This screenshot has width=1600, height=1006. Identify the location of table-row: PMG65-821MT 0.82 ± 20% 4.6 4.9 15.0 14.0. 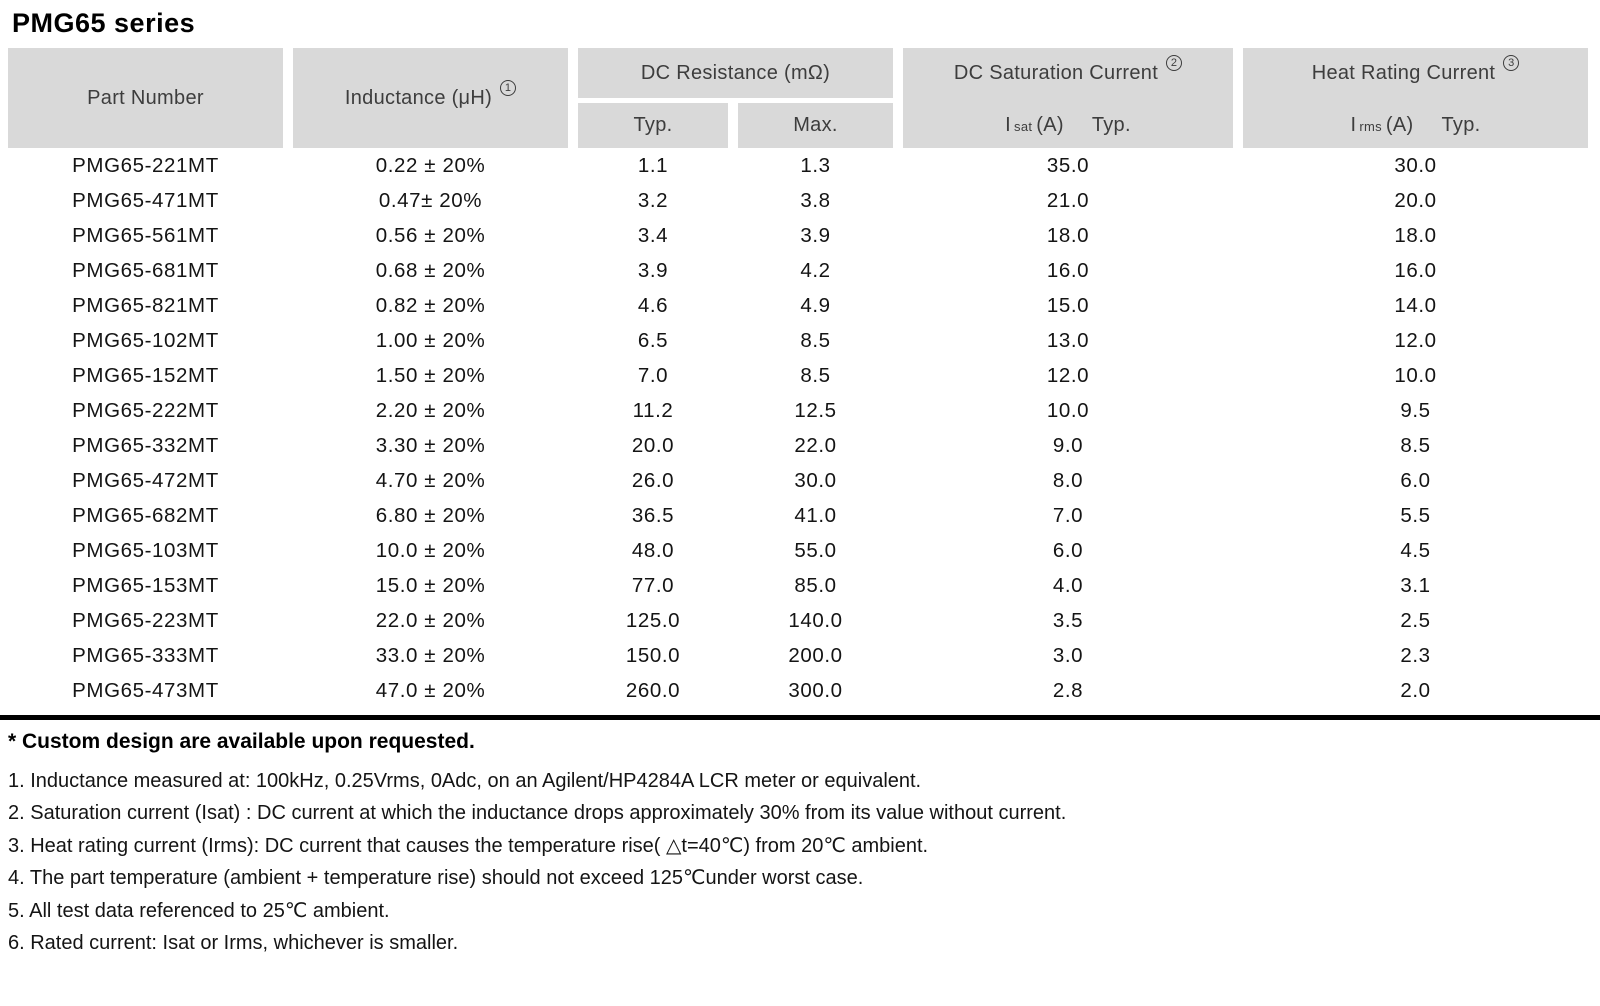
(798, 305).